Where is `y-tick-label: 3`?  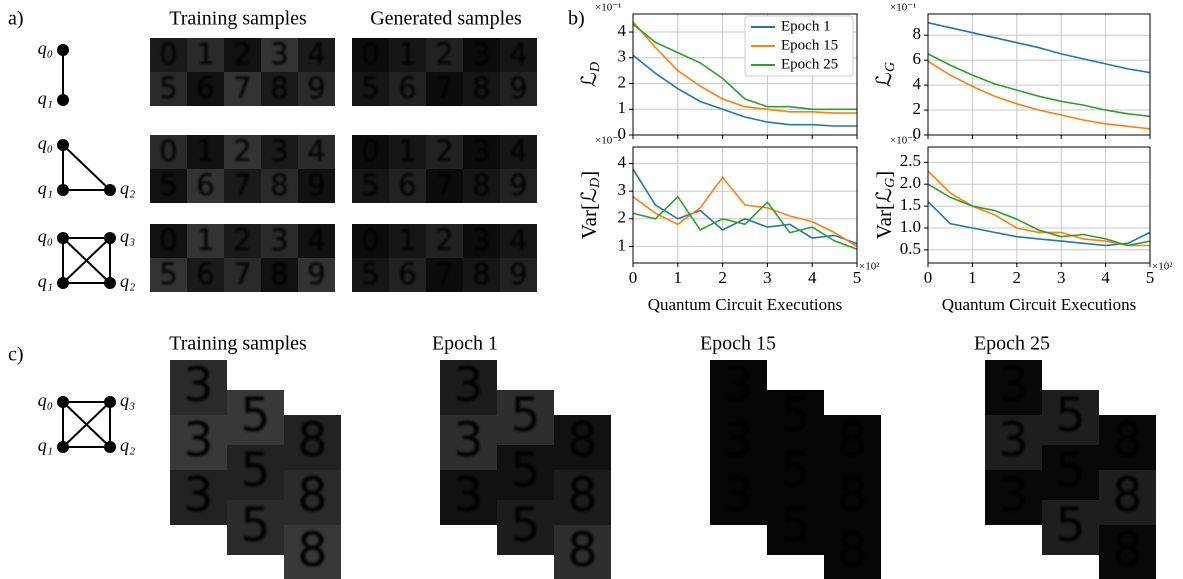
y-tick-label: 3 is located at coordinates (622, 56).